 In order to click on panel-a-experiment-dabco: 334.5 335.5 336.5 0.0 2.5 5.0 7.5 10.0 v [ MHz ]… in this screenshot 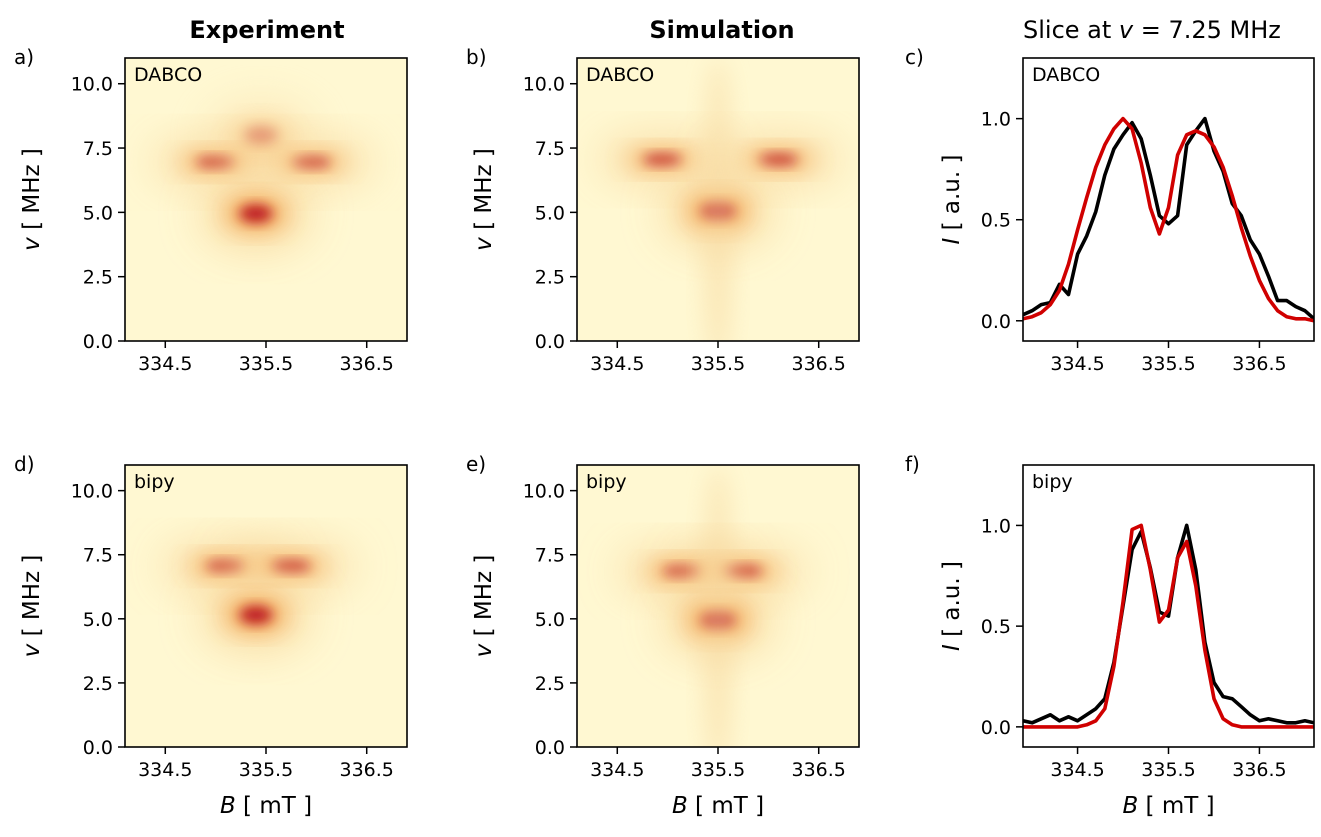, I will do `click(211, 210)`.